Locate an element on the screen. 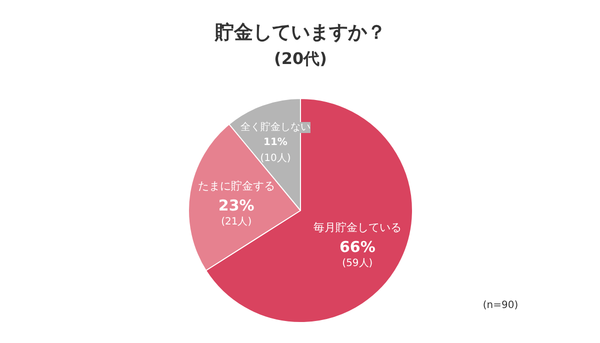 The height and width of the screenshot is (343, 600). data-label: 11% (10人) is located at coordinates (275, 150).